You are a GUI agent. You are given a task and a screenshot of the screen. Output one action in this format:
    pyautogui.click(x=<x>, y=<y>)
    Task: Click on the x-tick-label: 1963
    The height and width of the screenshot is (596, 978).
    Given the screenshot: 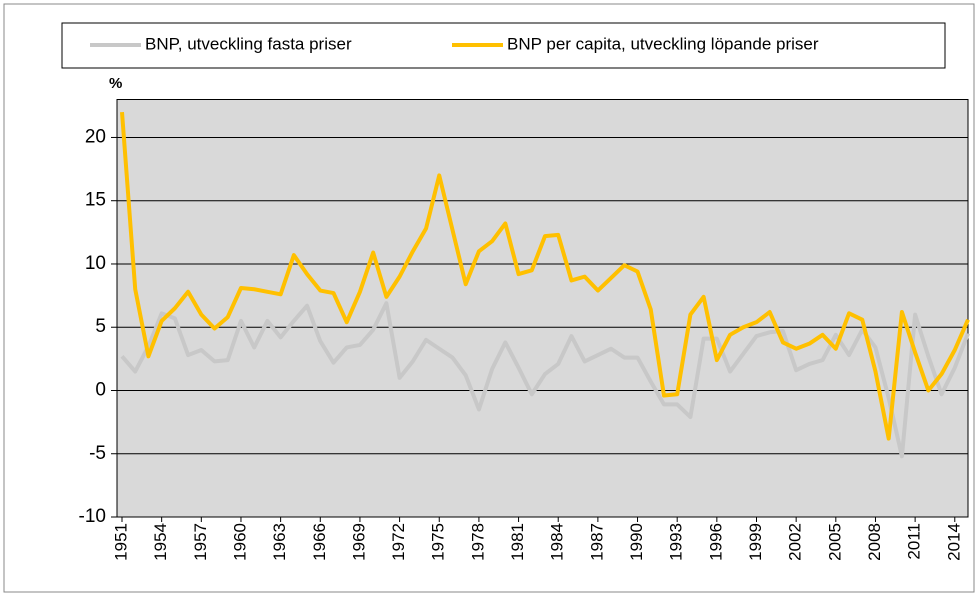 What is the action you would take?
    pyautogui.click(x=279, y=542)
    